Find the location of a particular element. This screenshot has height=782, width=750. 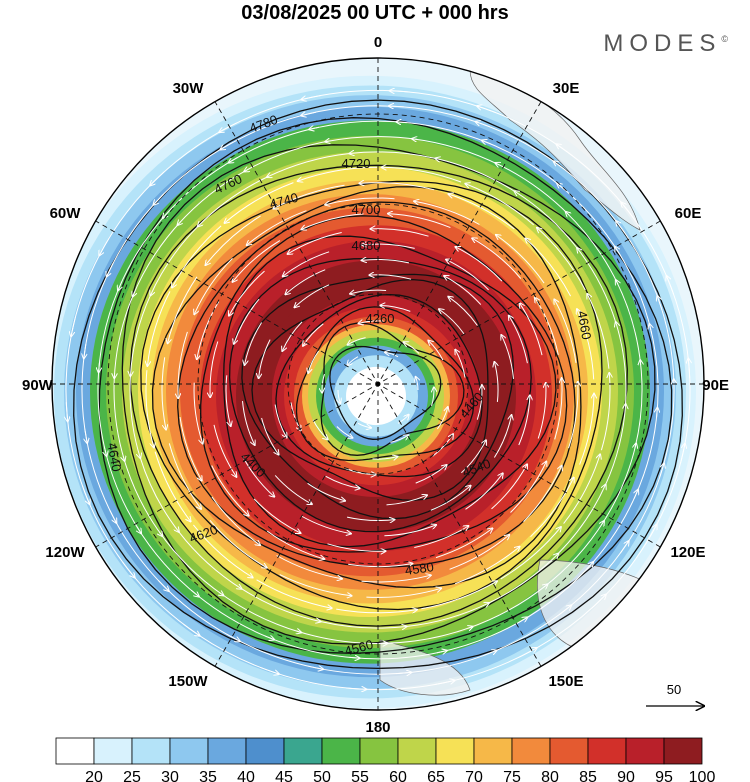

colorbar-label: 20 is located at coordinates (94, 775).